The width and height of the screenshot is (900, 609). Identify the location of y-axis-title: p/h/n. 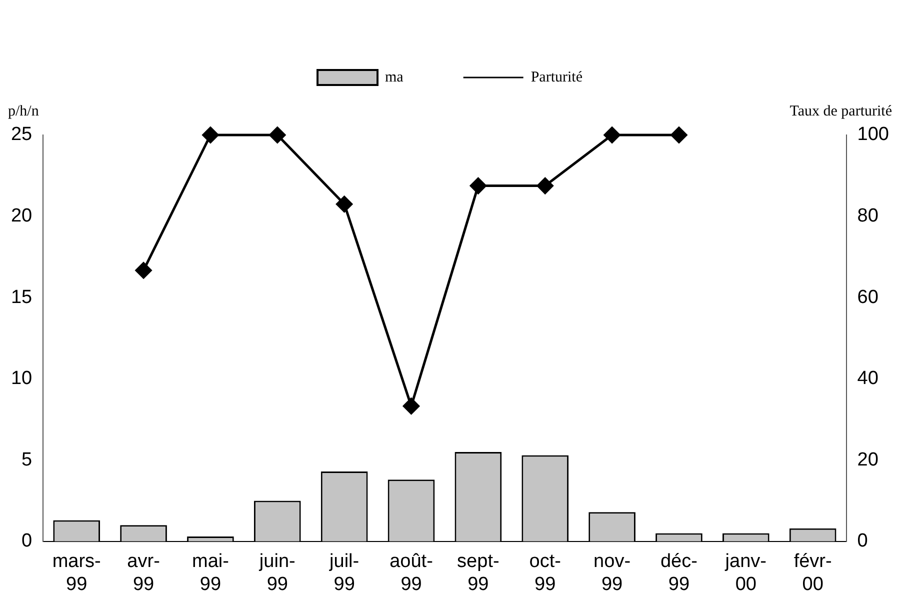
(24, 111).